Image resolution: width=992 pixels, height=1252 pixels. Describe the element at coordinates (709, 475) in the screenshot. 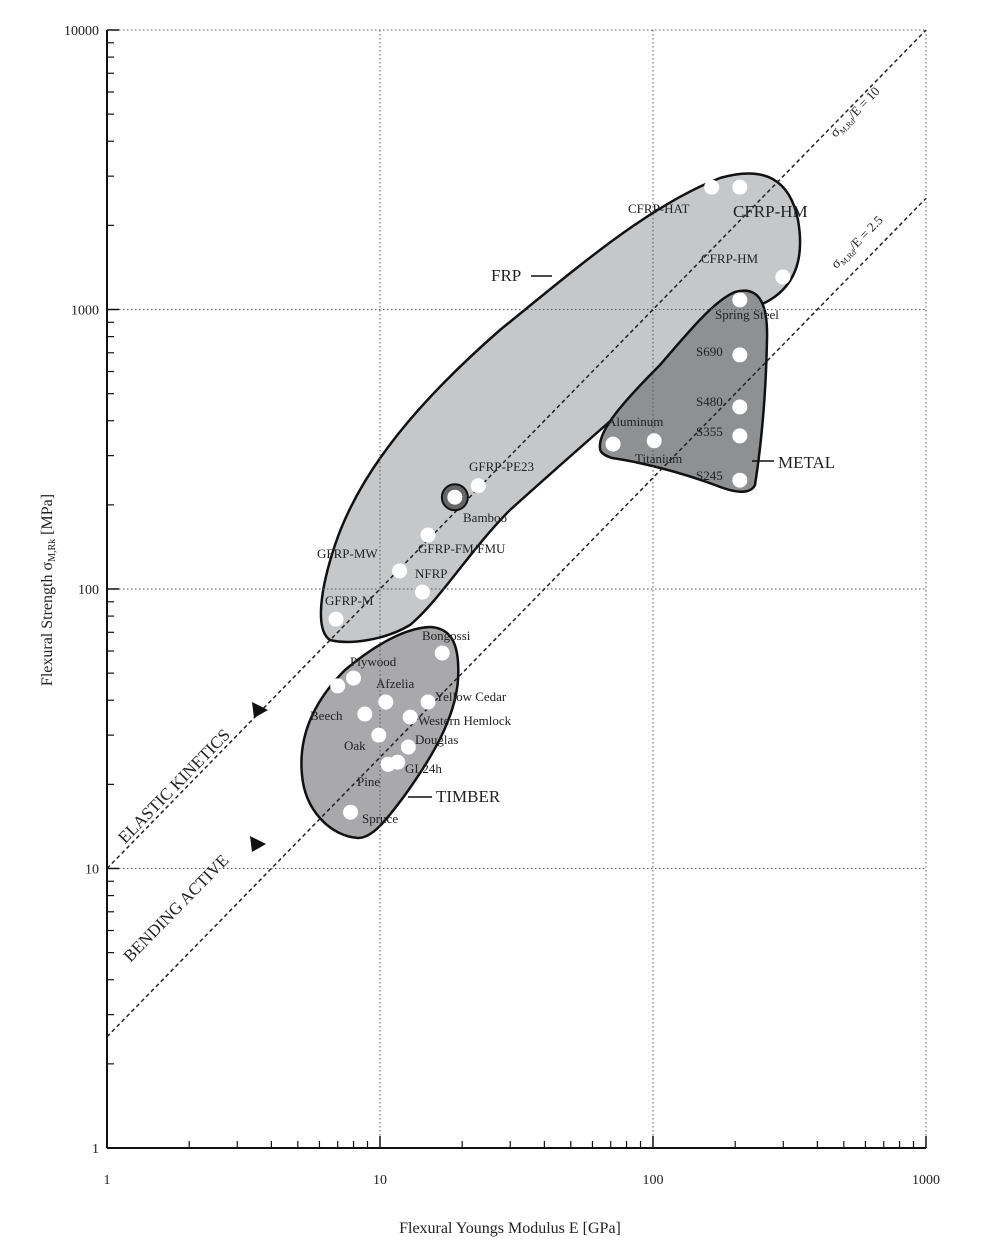

I see `point-label: S245` at that location.